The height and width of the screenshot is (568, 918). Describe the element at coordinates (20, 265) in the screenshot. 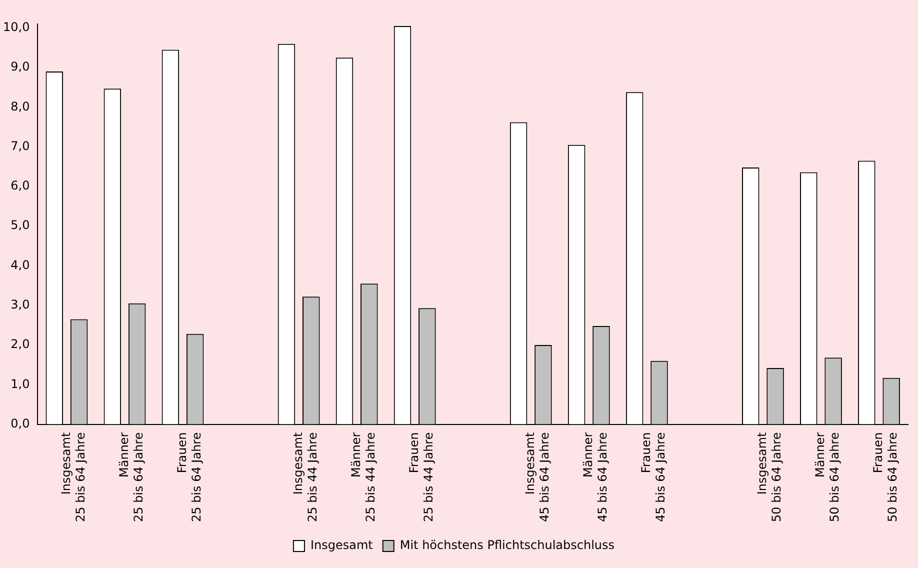

I see `y-tick-label: 4,0` at that location.